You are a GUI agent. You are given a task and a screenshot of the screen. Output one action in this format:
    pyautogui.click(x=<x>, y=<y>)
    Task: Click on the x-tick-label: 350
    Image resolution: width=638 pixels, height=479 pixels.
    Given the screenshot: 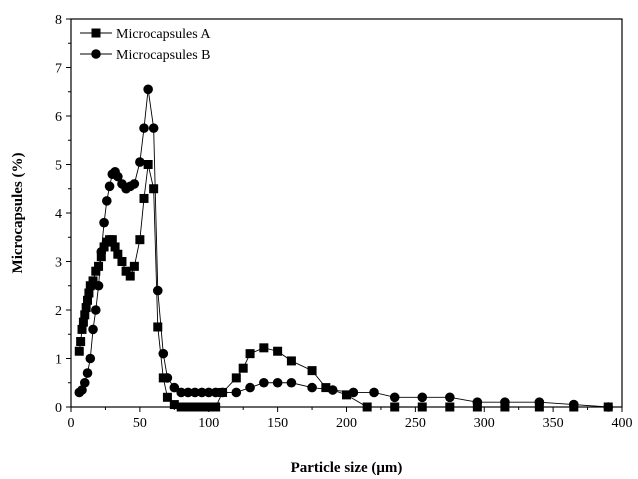 What is the action you would take?
    pyautogui.click(x=553, y=423)
    